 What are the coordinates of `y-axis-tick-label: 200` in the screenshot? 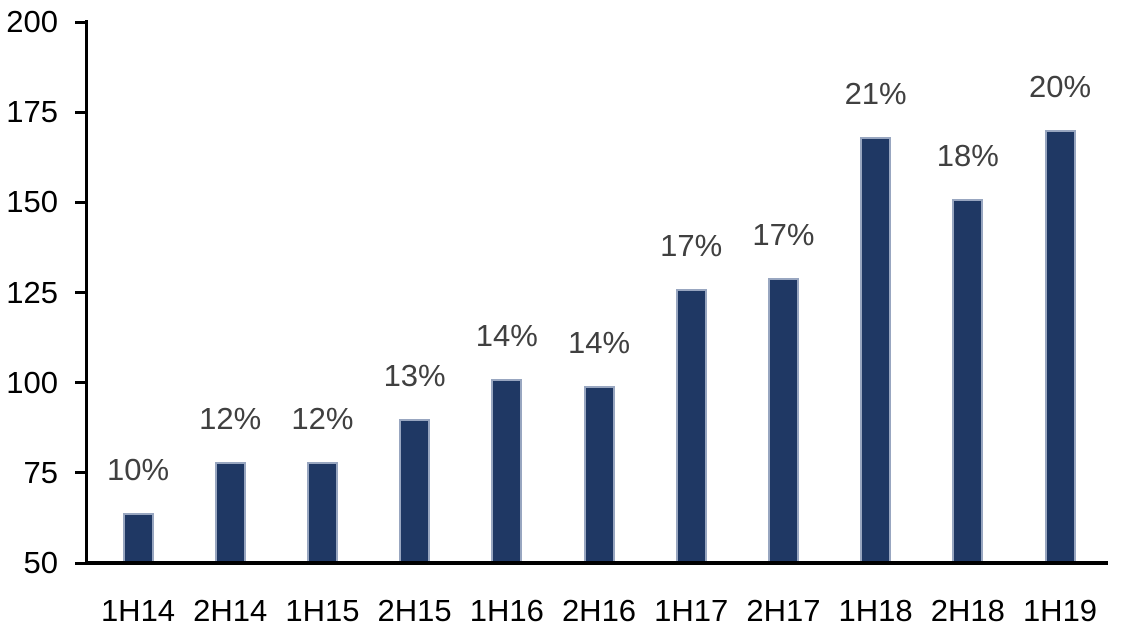 It's located at (32, 21).